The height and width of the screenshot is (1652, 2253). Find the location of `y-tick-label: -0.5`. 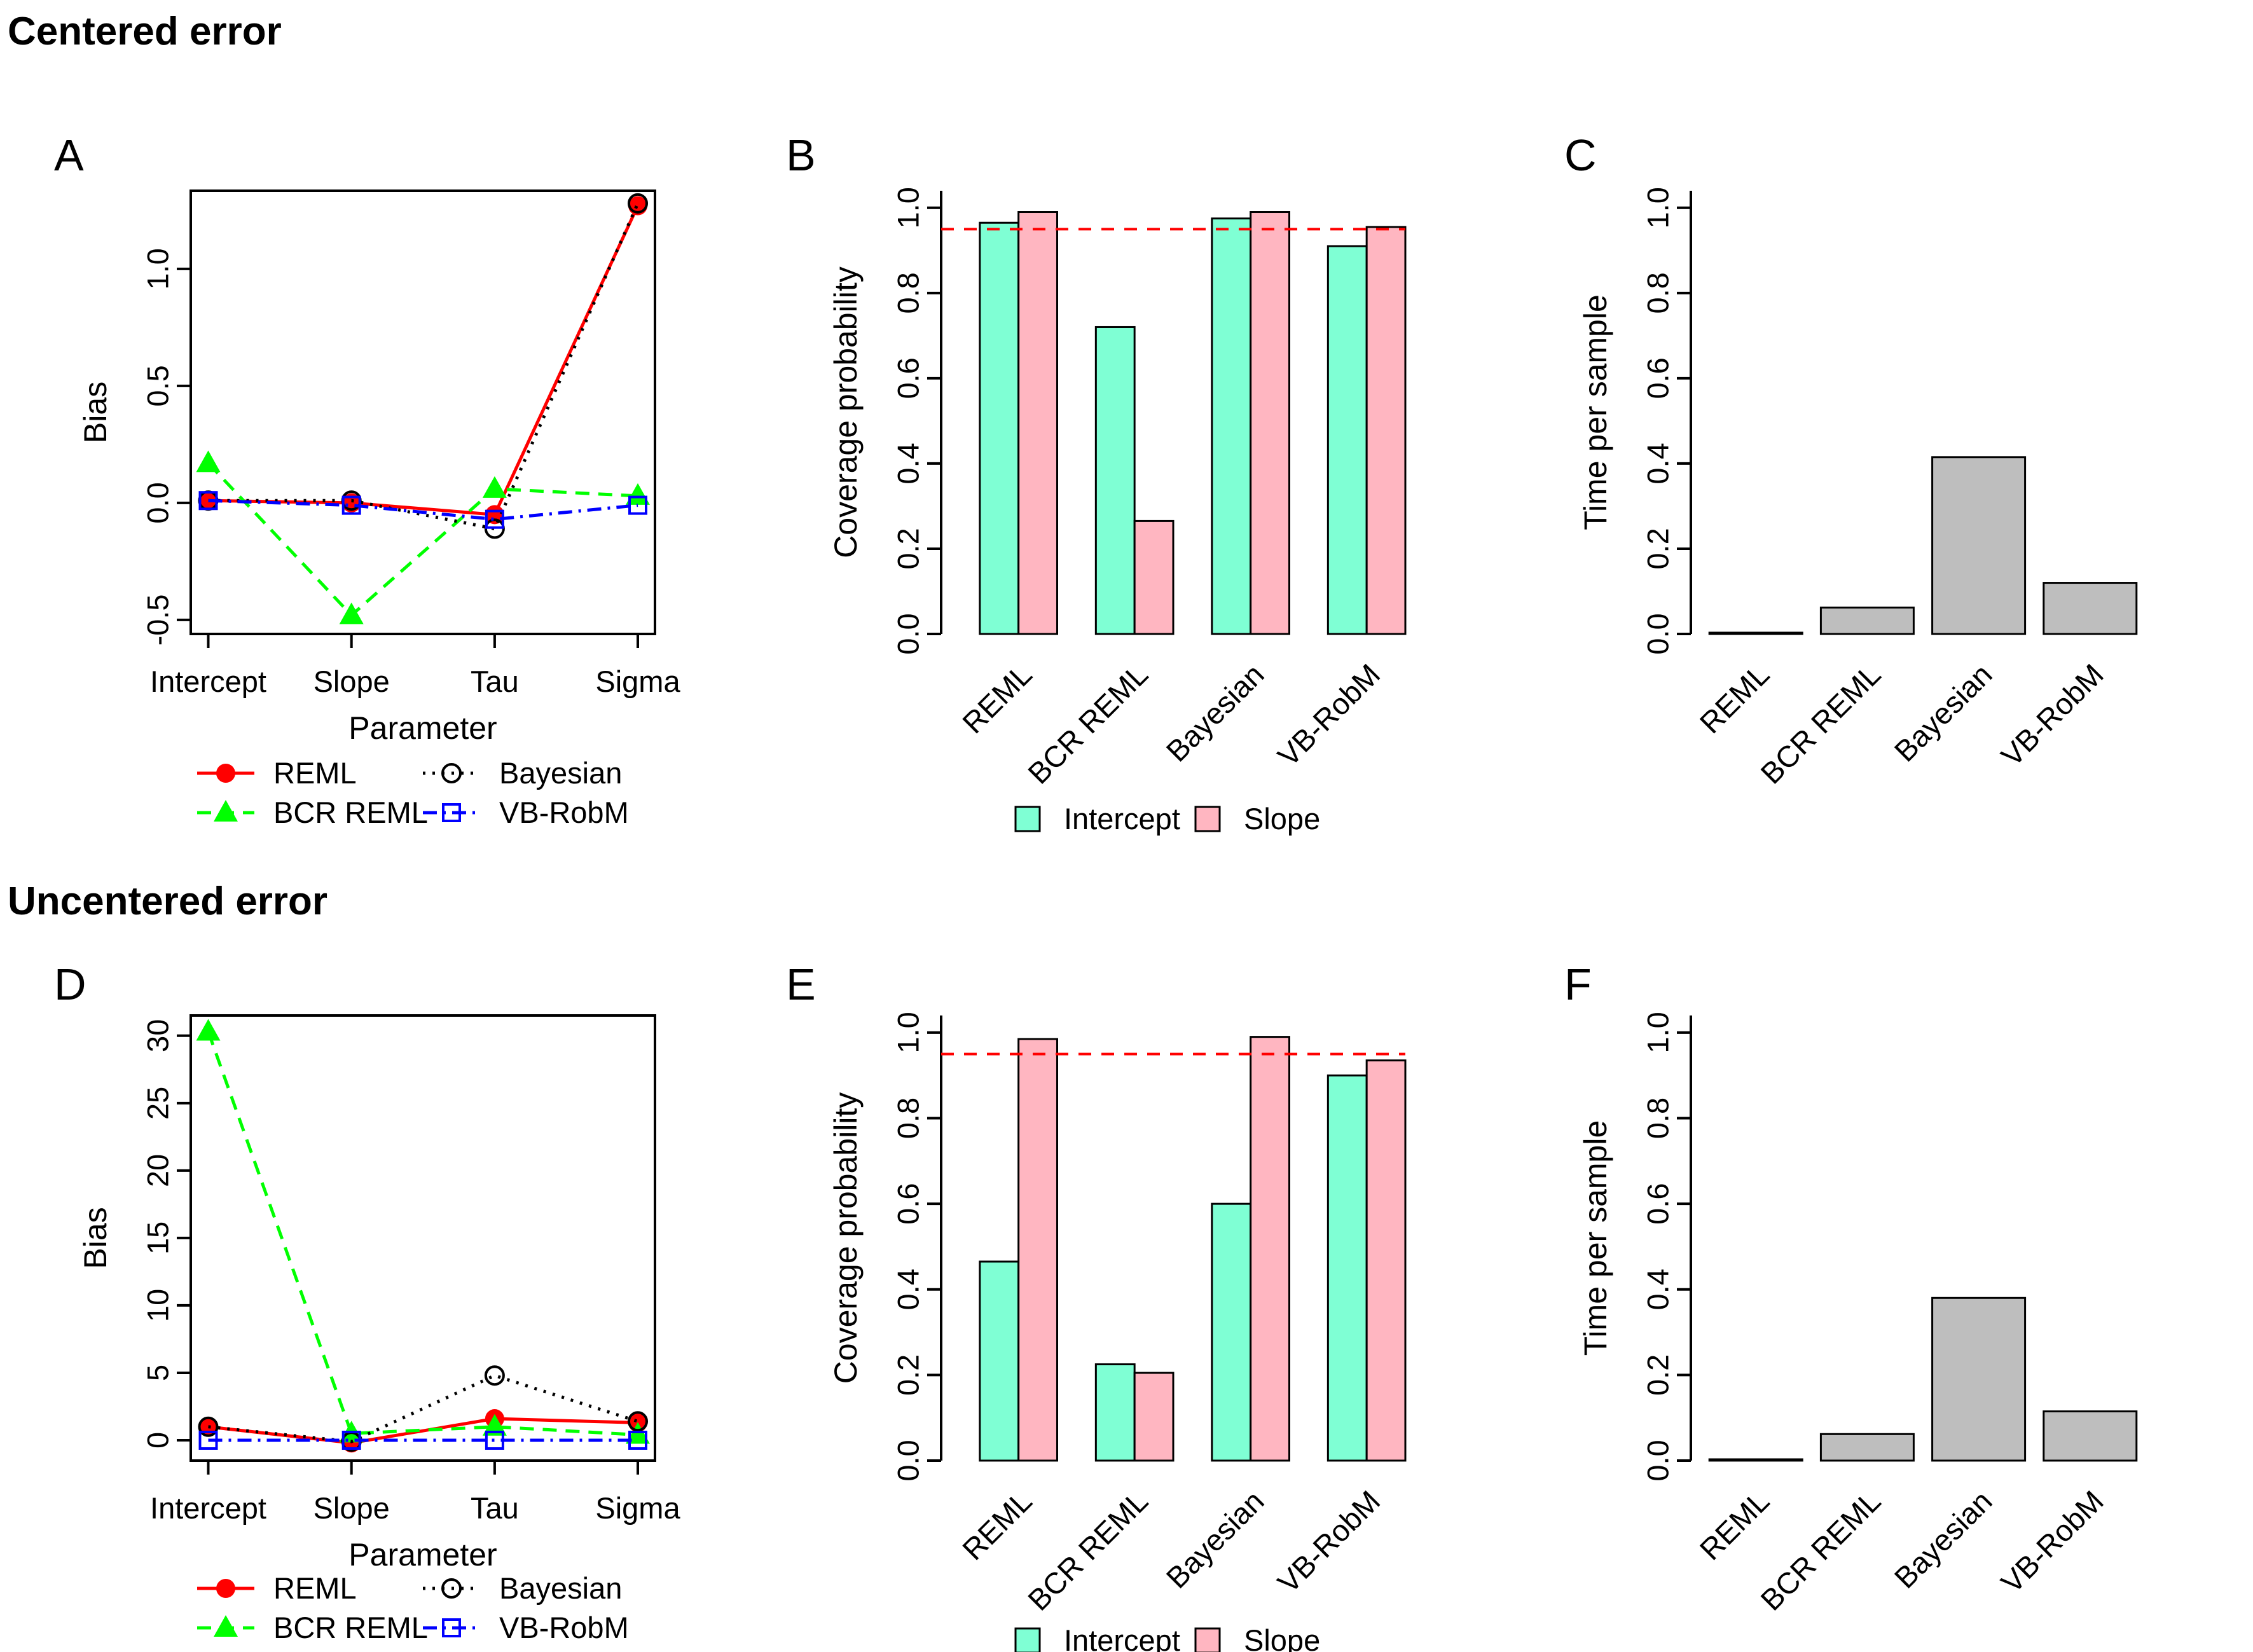

y-tick-label: -0.5 is located at coordinates (157, 620).